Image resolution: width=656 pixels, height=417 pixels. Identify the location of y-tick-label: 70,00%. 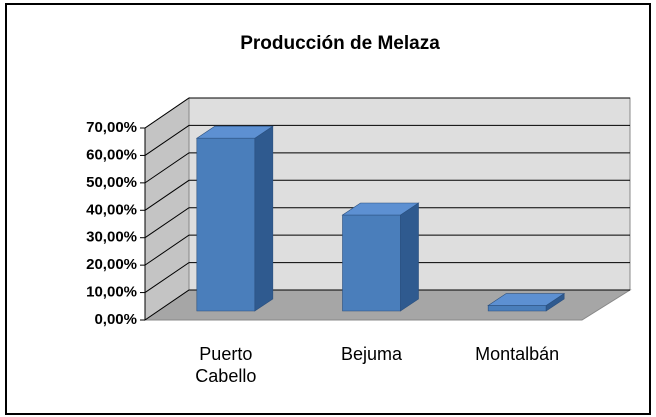
(111, 127).